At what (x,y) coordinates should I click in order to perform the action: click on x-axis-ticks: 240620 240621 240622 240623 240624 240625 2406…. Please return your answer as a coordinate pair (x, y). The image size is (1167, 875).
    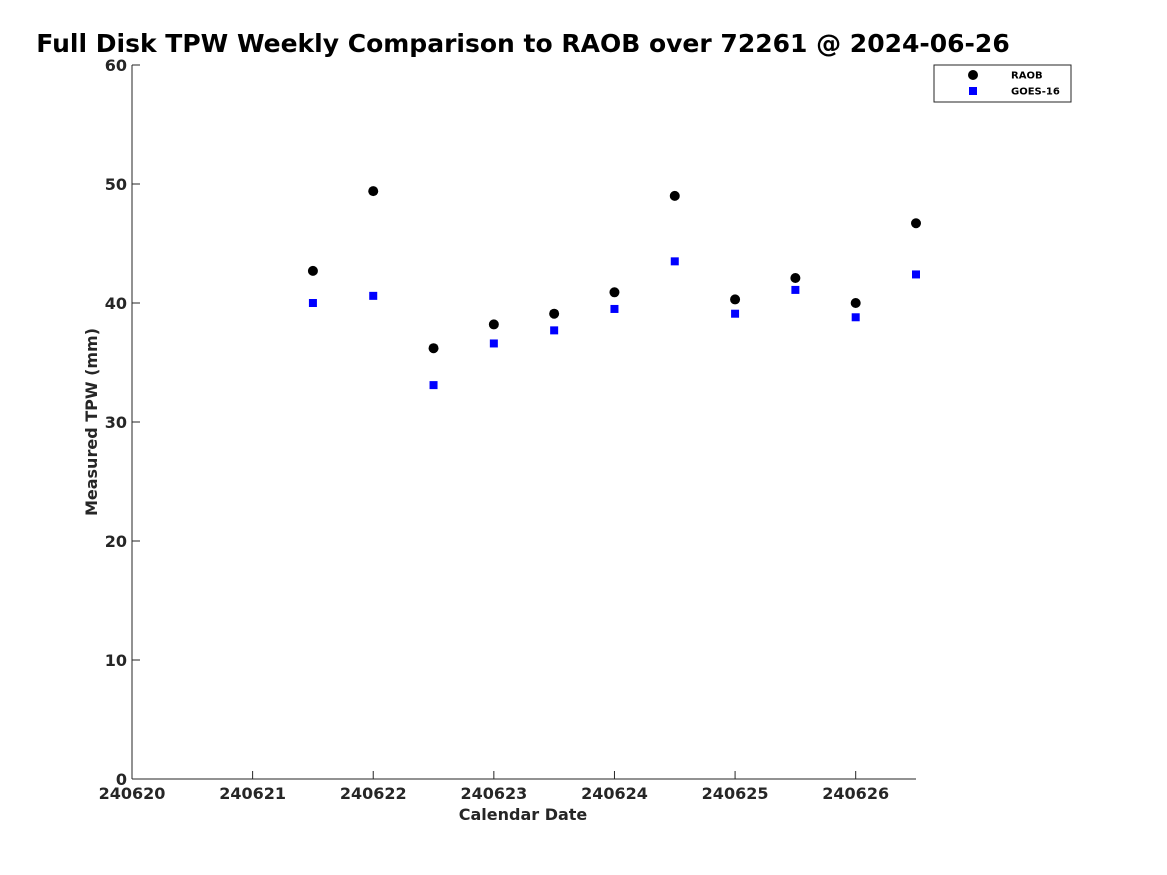
    Looking at the image, I should click on (494, 787).